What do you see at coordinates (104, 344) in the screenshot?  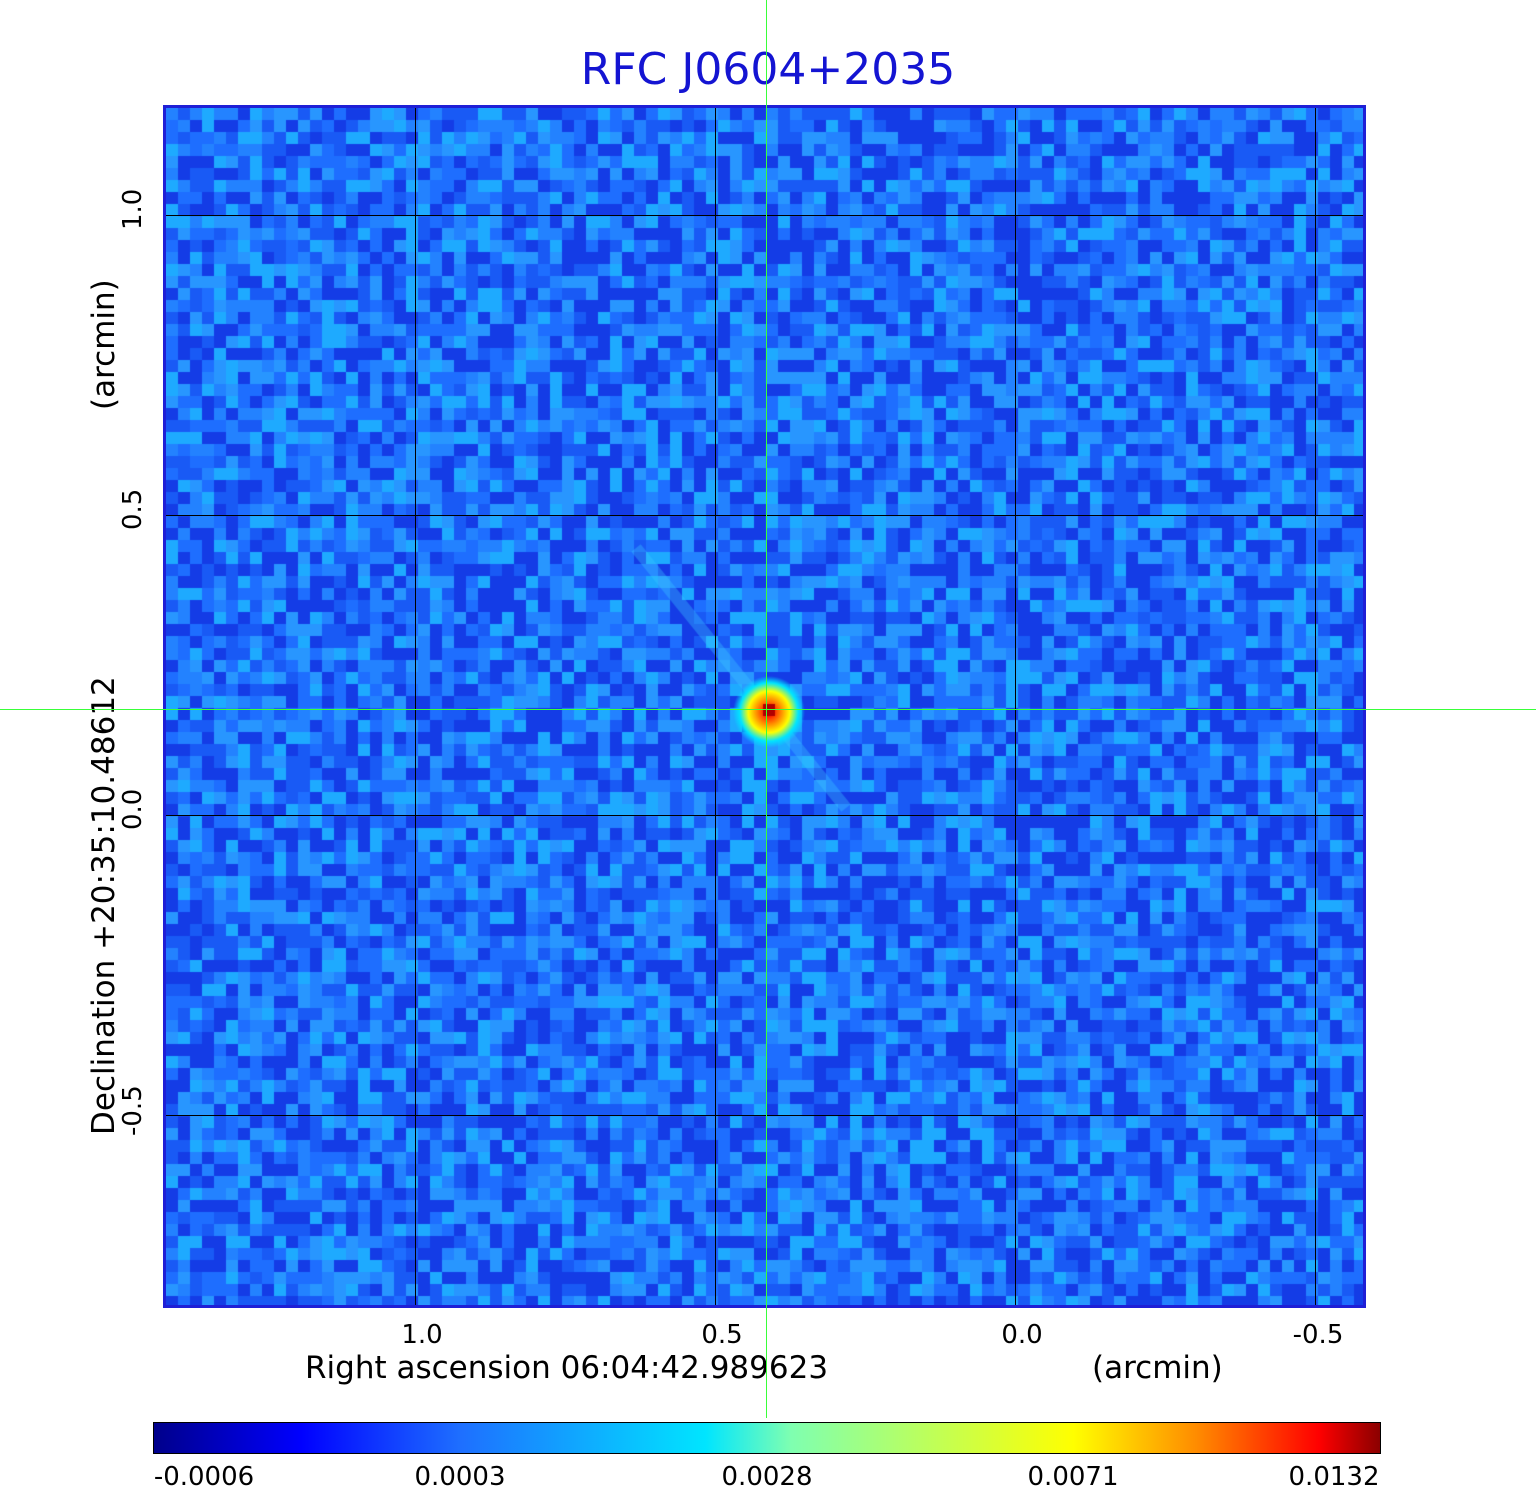 I see `y-axis-unit: (arcmin)` at bounding box center [104, 344].